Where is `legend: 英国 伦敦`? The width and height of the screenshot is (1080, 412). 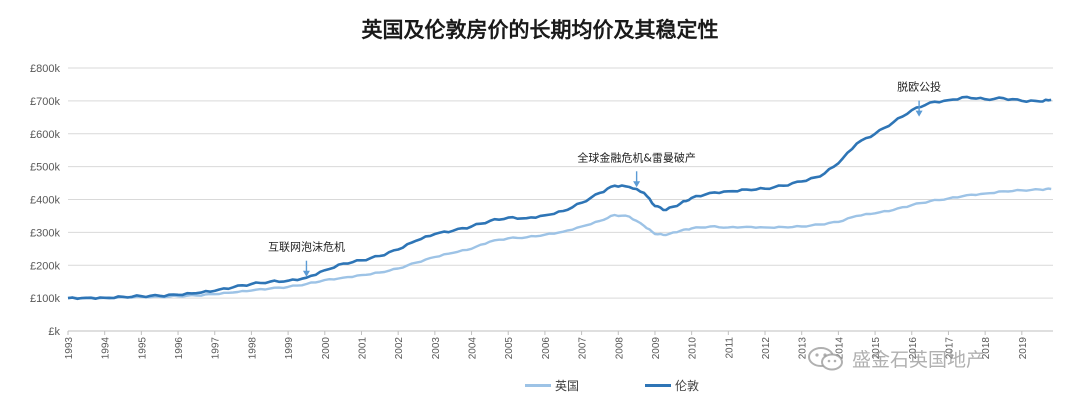
legend: 英国 伦敦 is located at coordinates (540, 387).